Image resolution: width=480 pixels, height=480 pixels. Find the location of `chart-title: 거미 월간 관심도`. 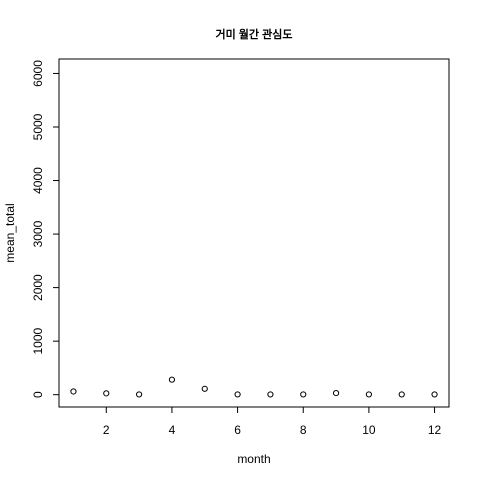

chart-title: 거미 월간 관심도 is located at coordinates (254, 34).